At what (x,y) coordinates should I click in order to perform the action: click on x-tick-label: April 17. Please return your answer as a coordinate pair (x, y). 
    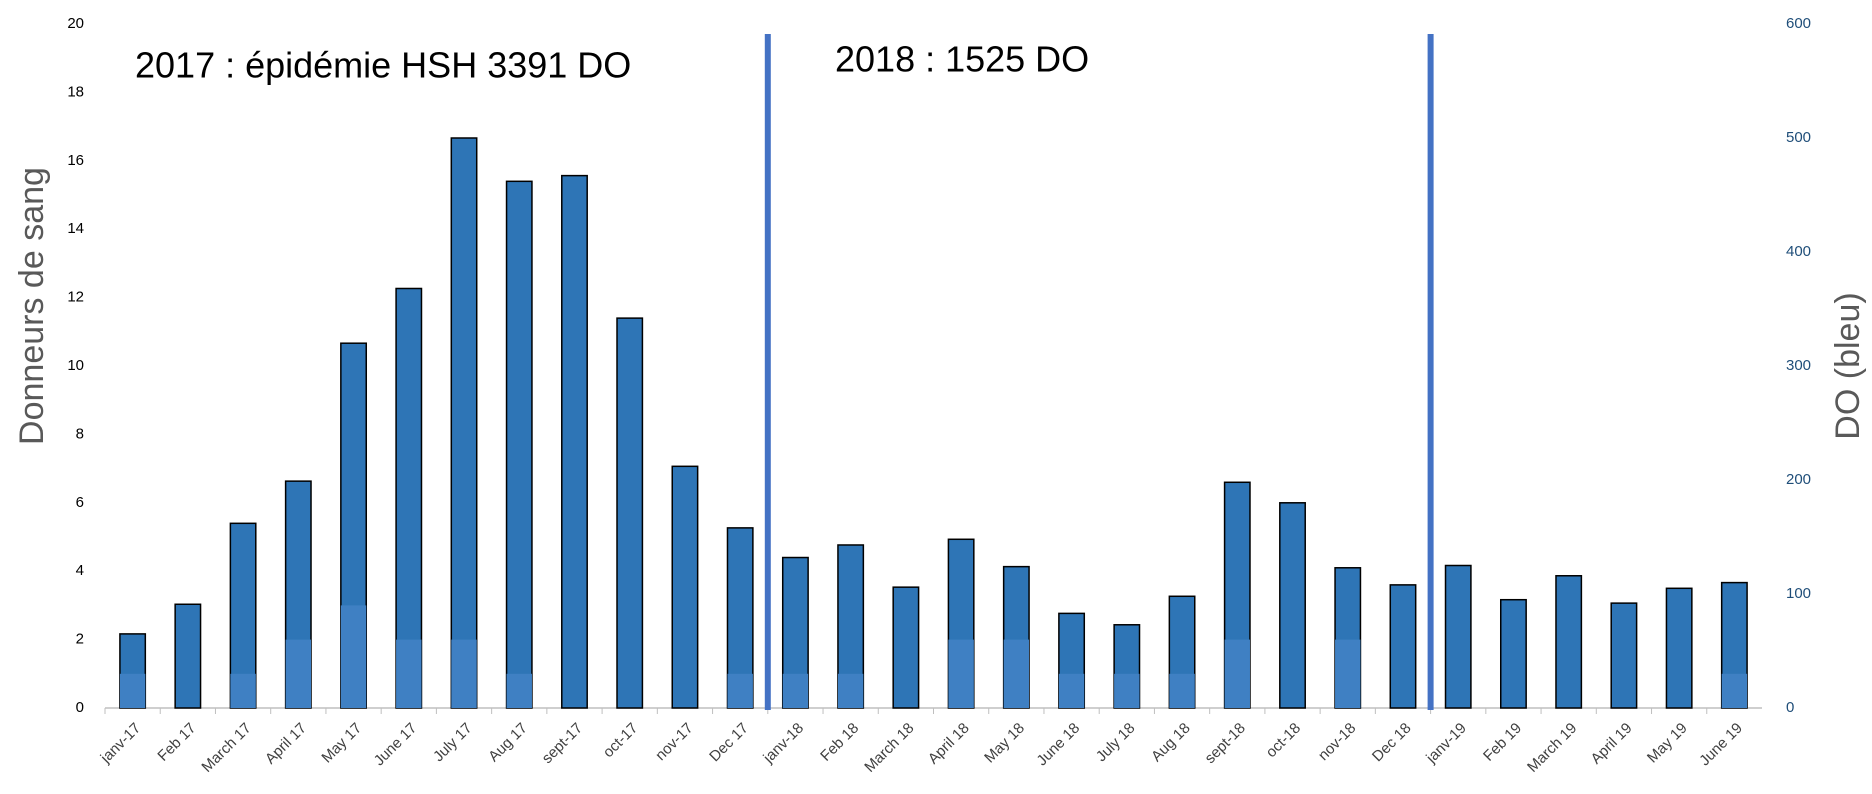
    Looking at the image, I should click on (286, 744).